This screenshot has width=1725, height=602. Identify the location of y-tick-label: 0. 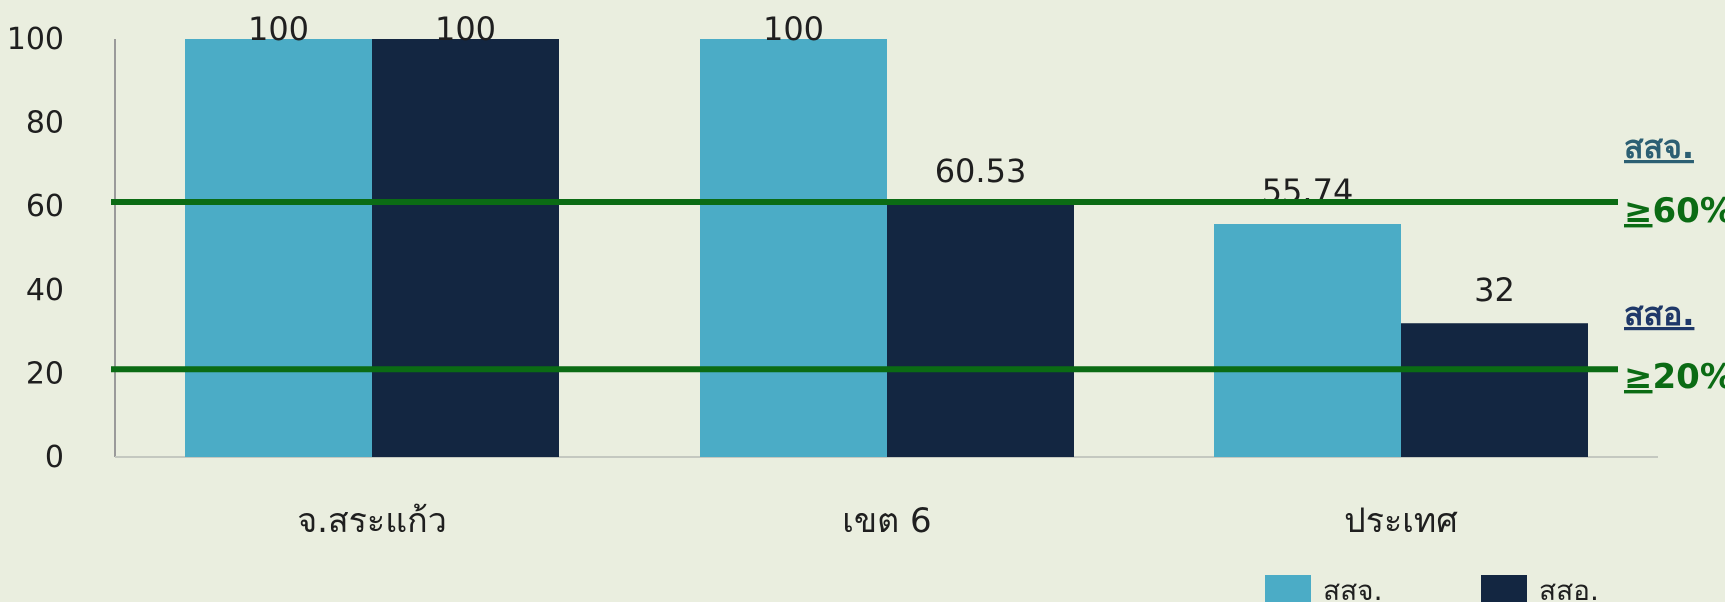
(54, 457).